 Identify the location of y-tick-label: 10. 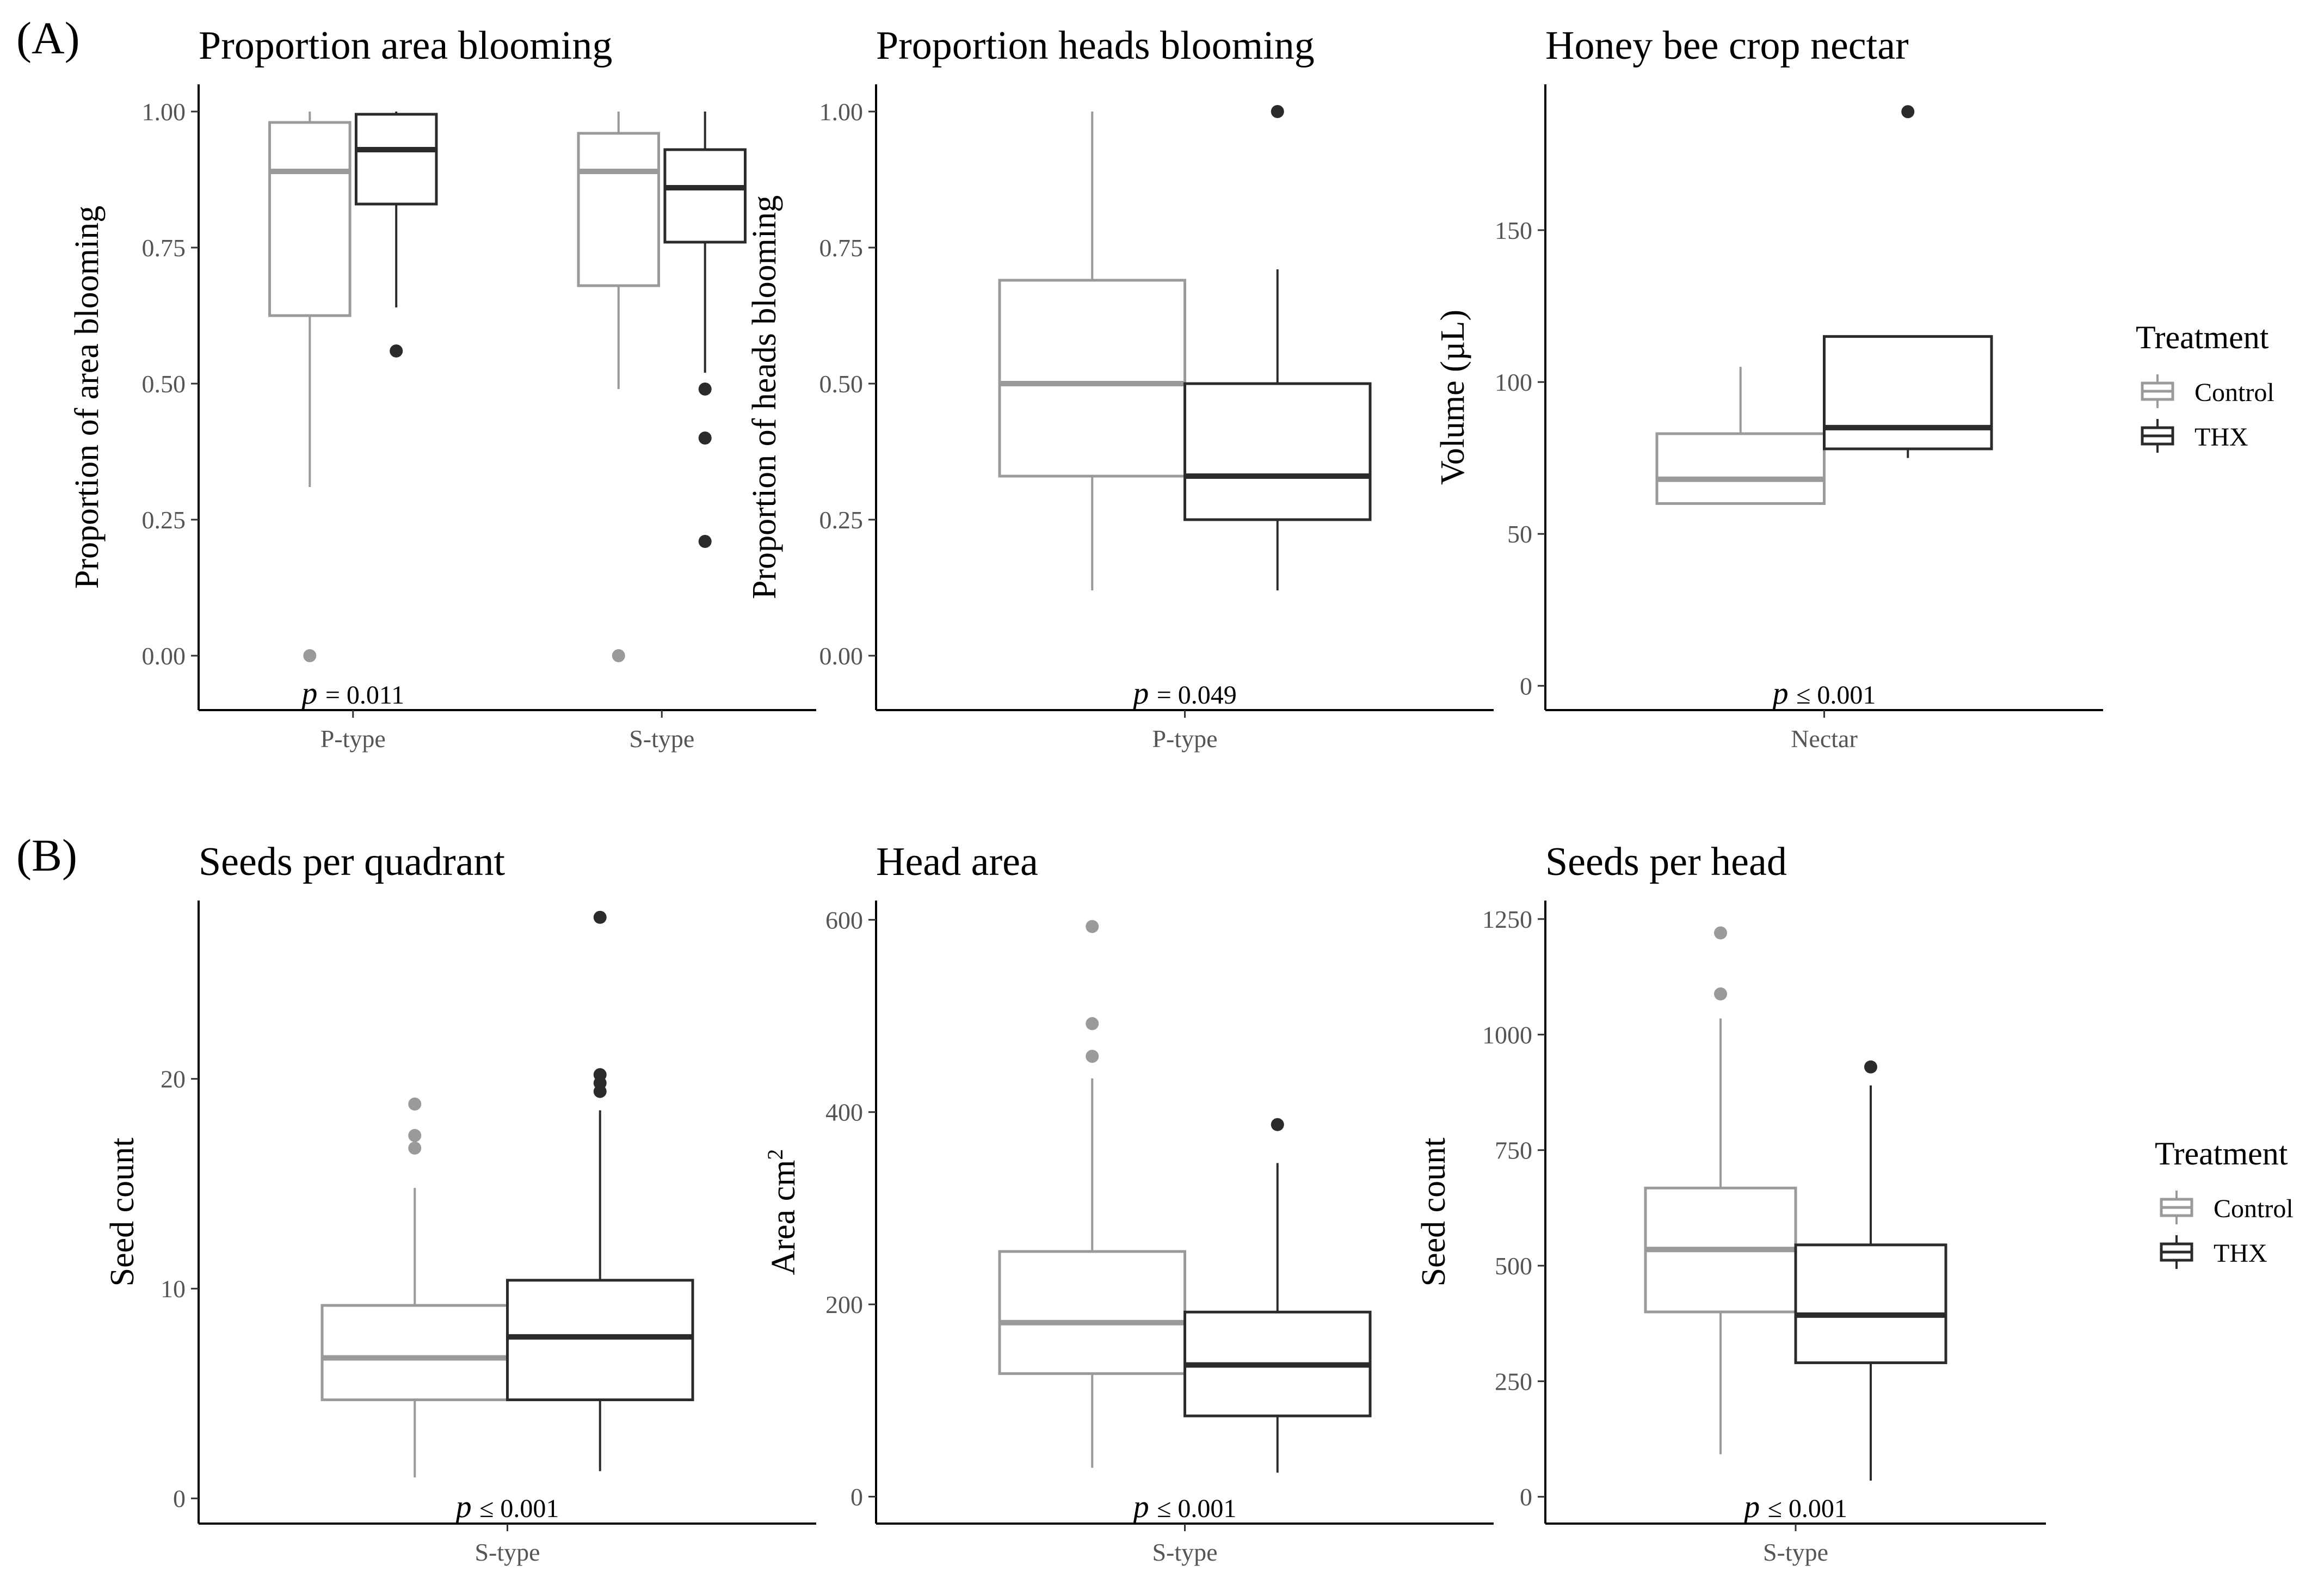
(174, 1289).